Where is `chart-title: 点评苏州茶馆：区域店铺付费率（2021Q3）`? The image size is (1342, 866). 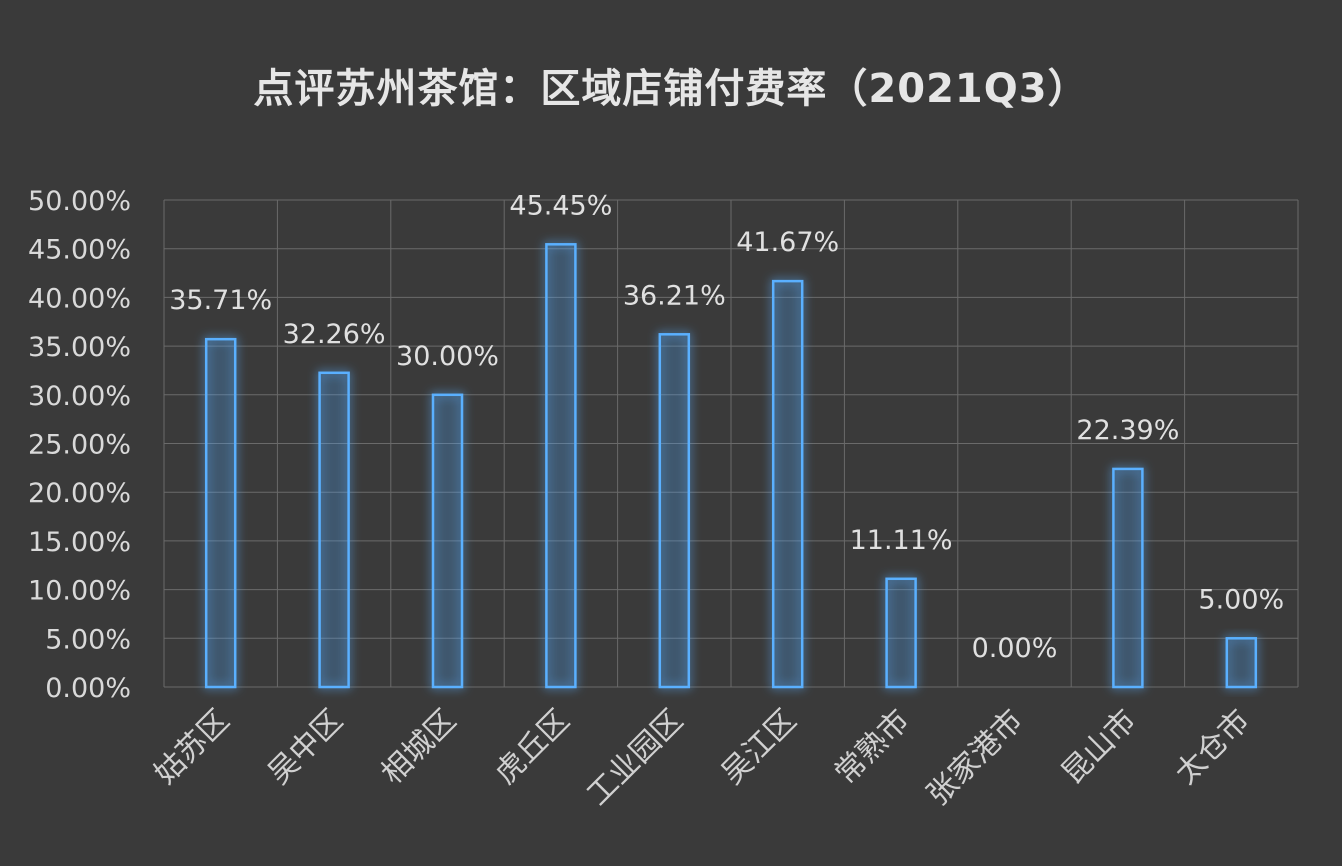 chart-title: 点评苏州茶馆：区域店铺付费率（2021Q3） is located at coordinates (671, 89).